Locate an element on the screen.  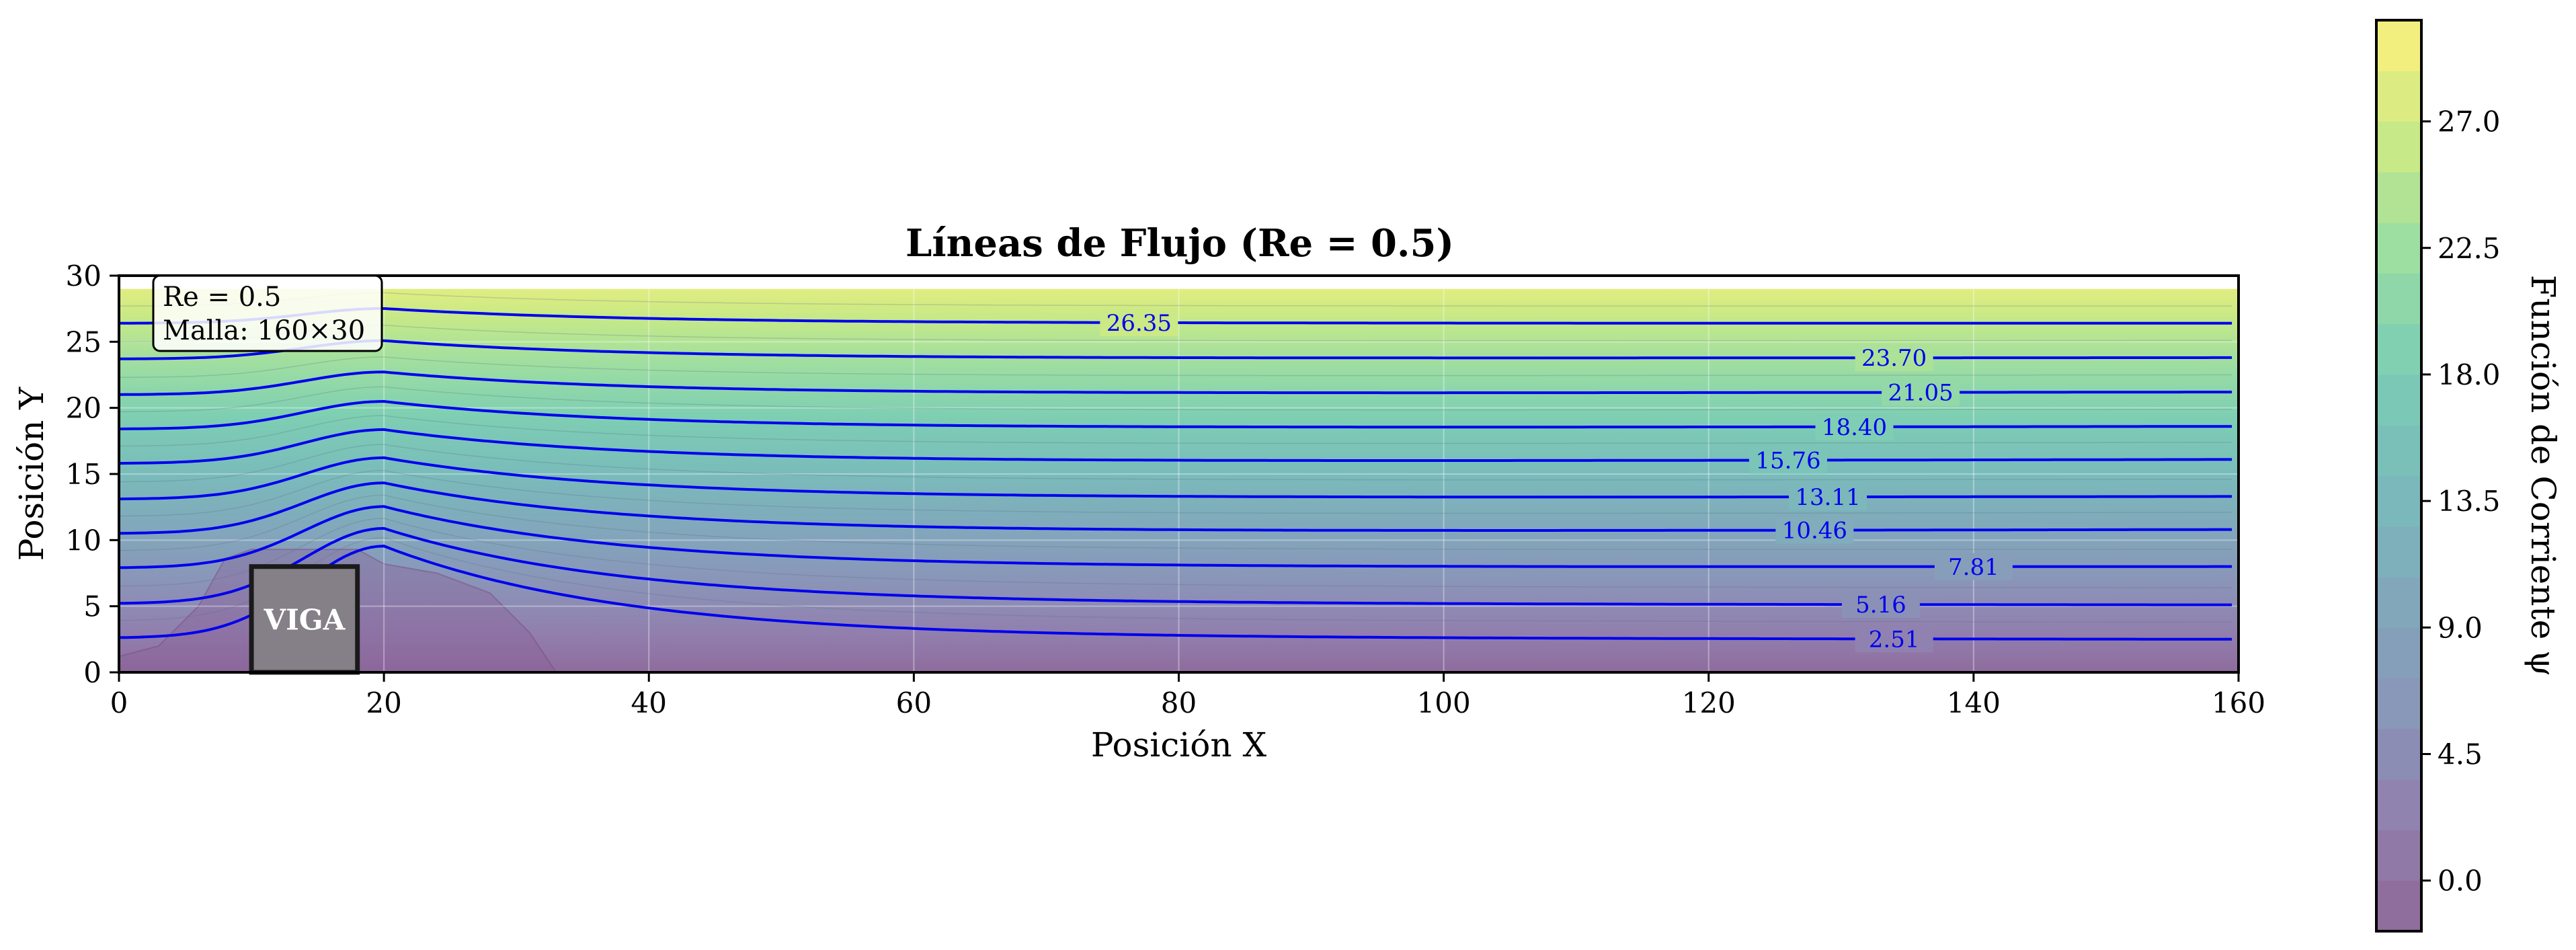
unfilled-top-band is located at coordinates (1178, 283).